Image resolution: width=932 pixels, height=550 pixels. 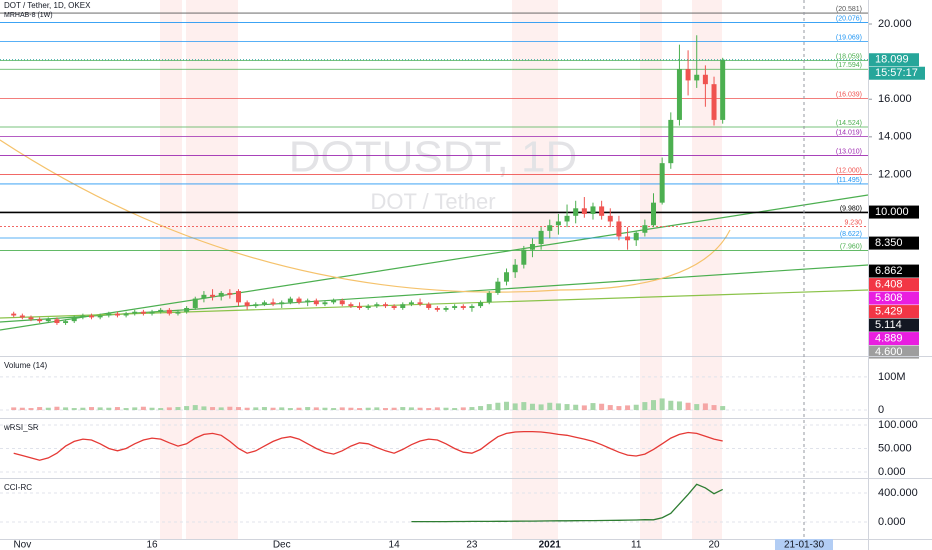 What do you see at coordinates (895, 137) in the screenshot?
I see `y-tick-label: 14.000` at bounding box center [895, 137].